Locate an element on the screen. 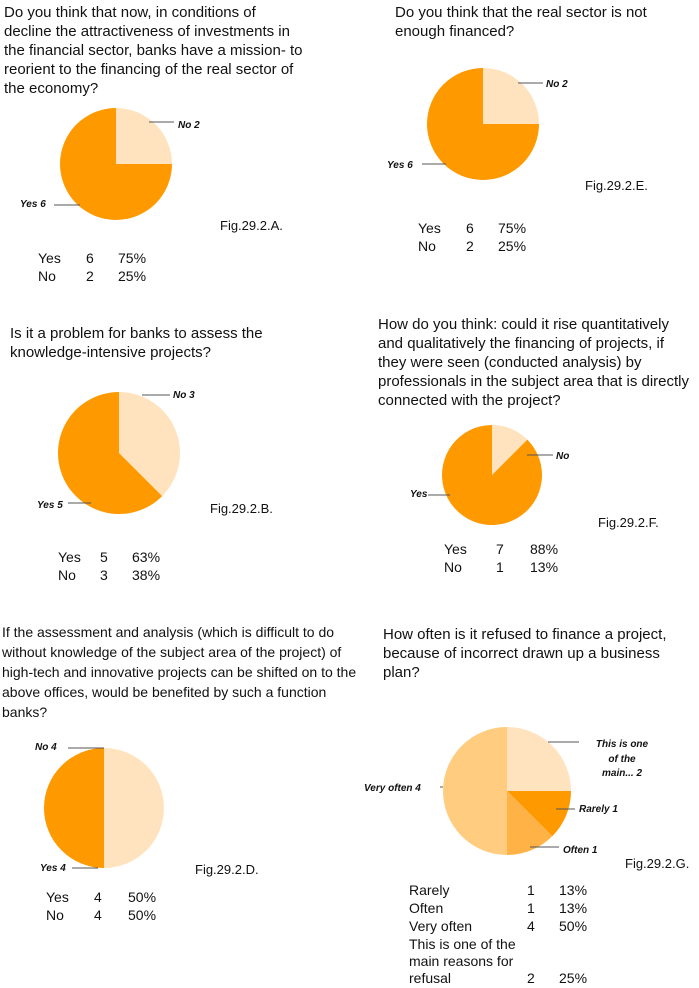 Image resolution: width=699 pixels, height=988 pixels. data-table-b: Yes 5 63% No 3 38% is located at coordinates (125, 567).